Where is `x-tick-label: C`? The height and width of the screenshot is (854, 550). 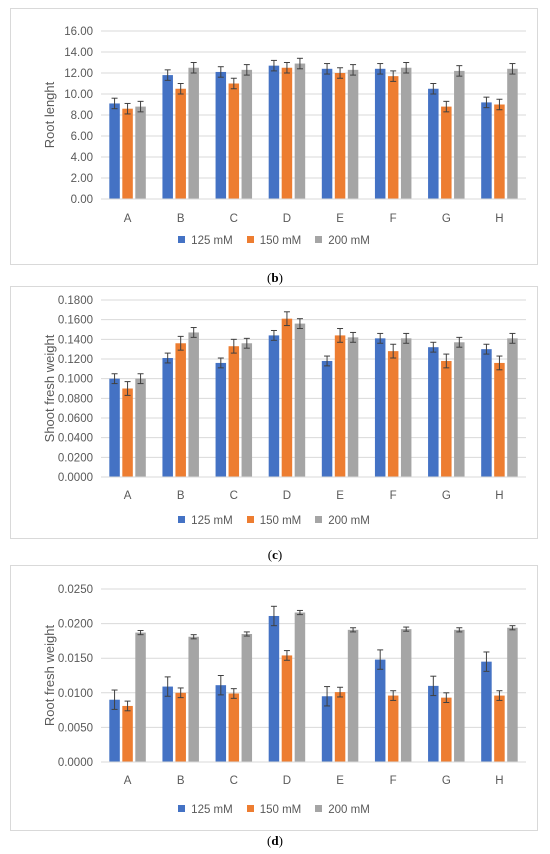
x-tick-label: C is located at coordinates (234, 781).